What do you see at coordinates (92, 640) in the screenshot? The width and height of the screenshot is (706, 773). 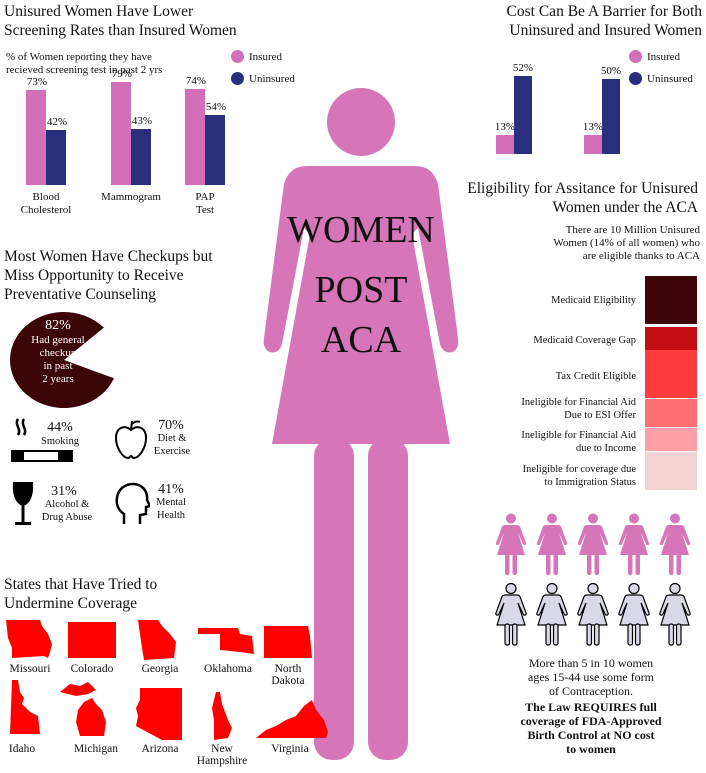 I see `colorado-shape-icon` at bounding box center [92, 640].